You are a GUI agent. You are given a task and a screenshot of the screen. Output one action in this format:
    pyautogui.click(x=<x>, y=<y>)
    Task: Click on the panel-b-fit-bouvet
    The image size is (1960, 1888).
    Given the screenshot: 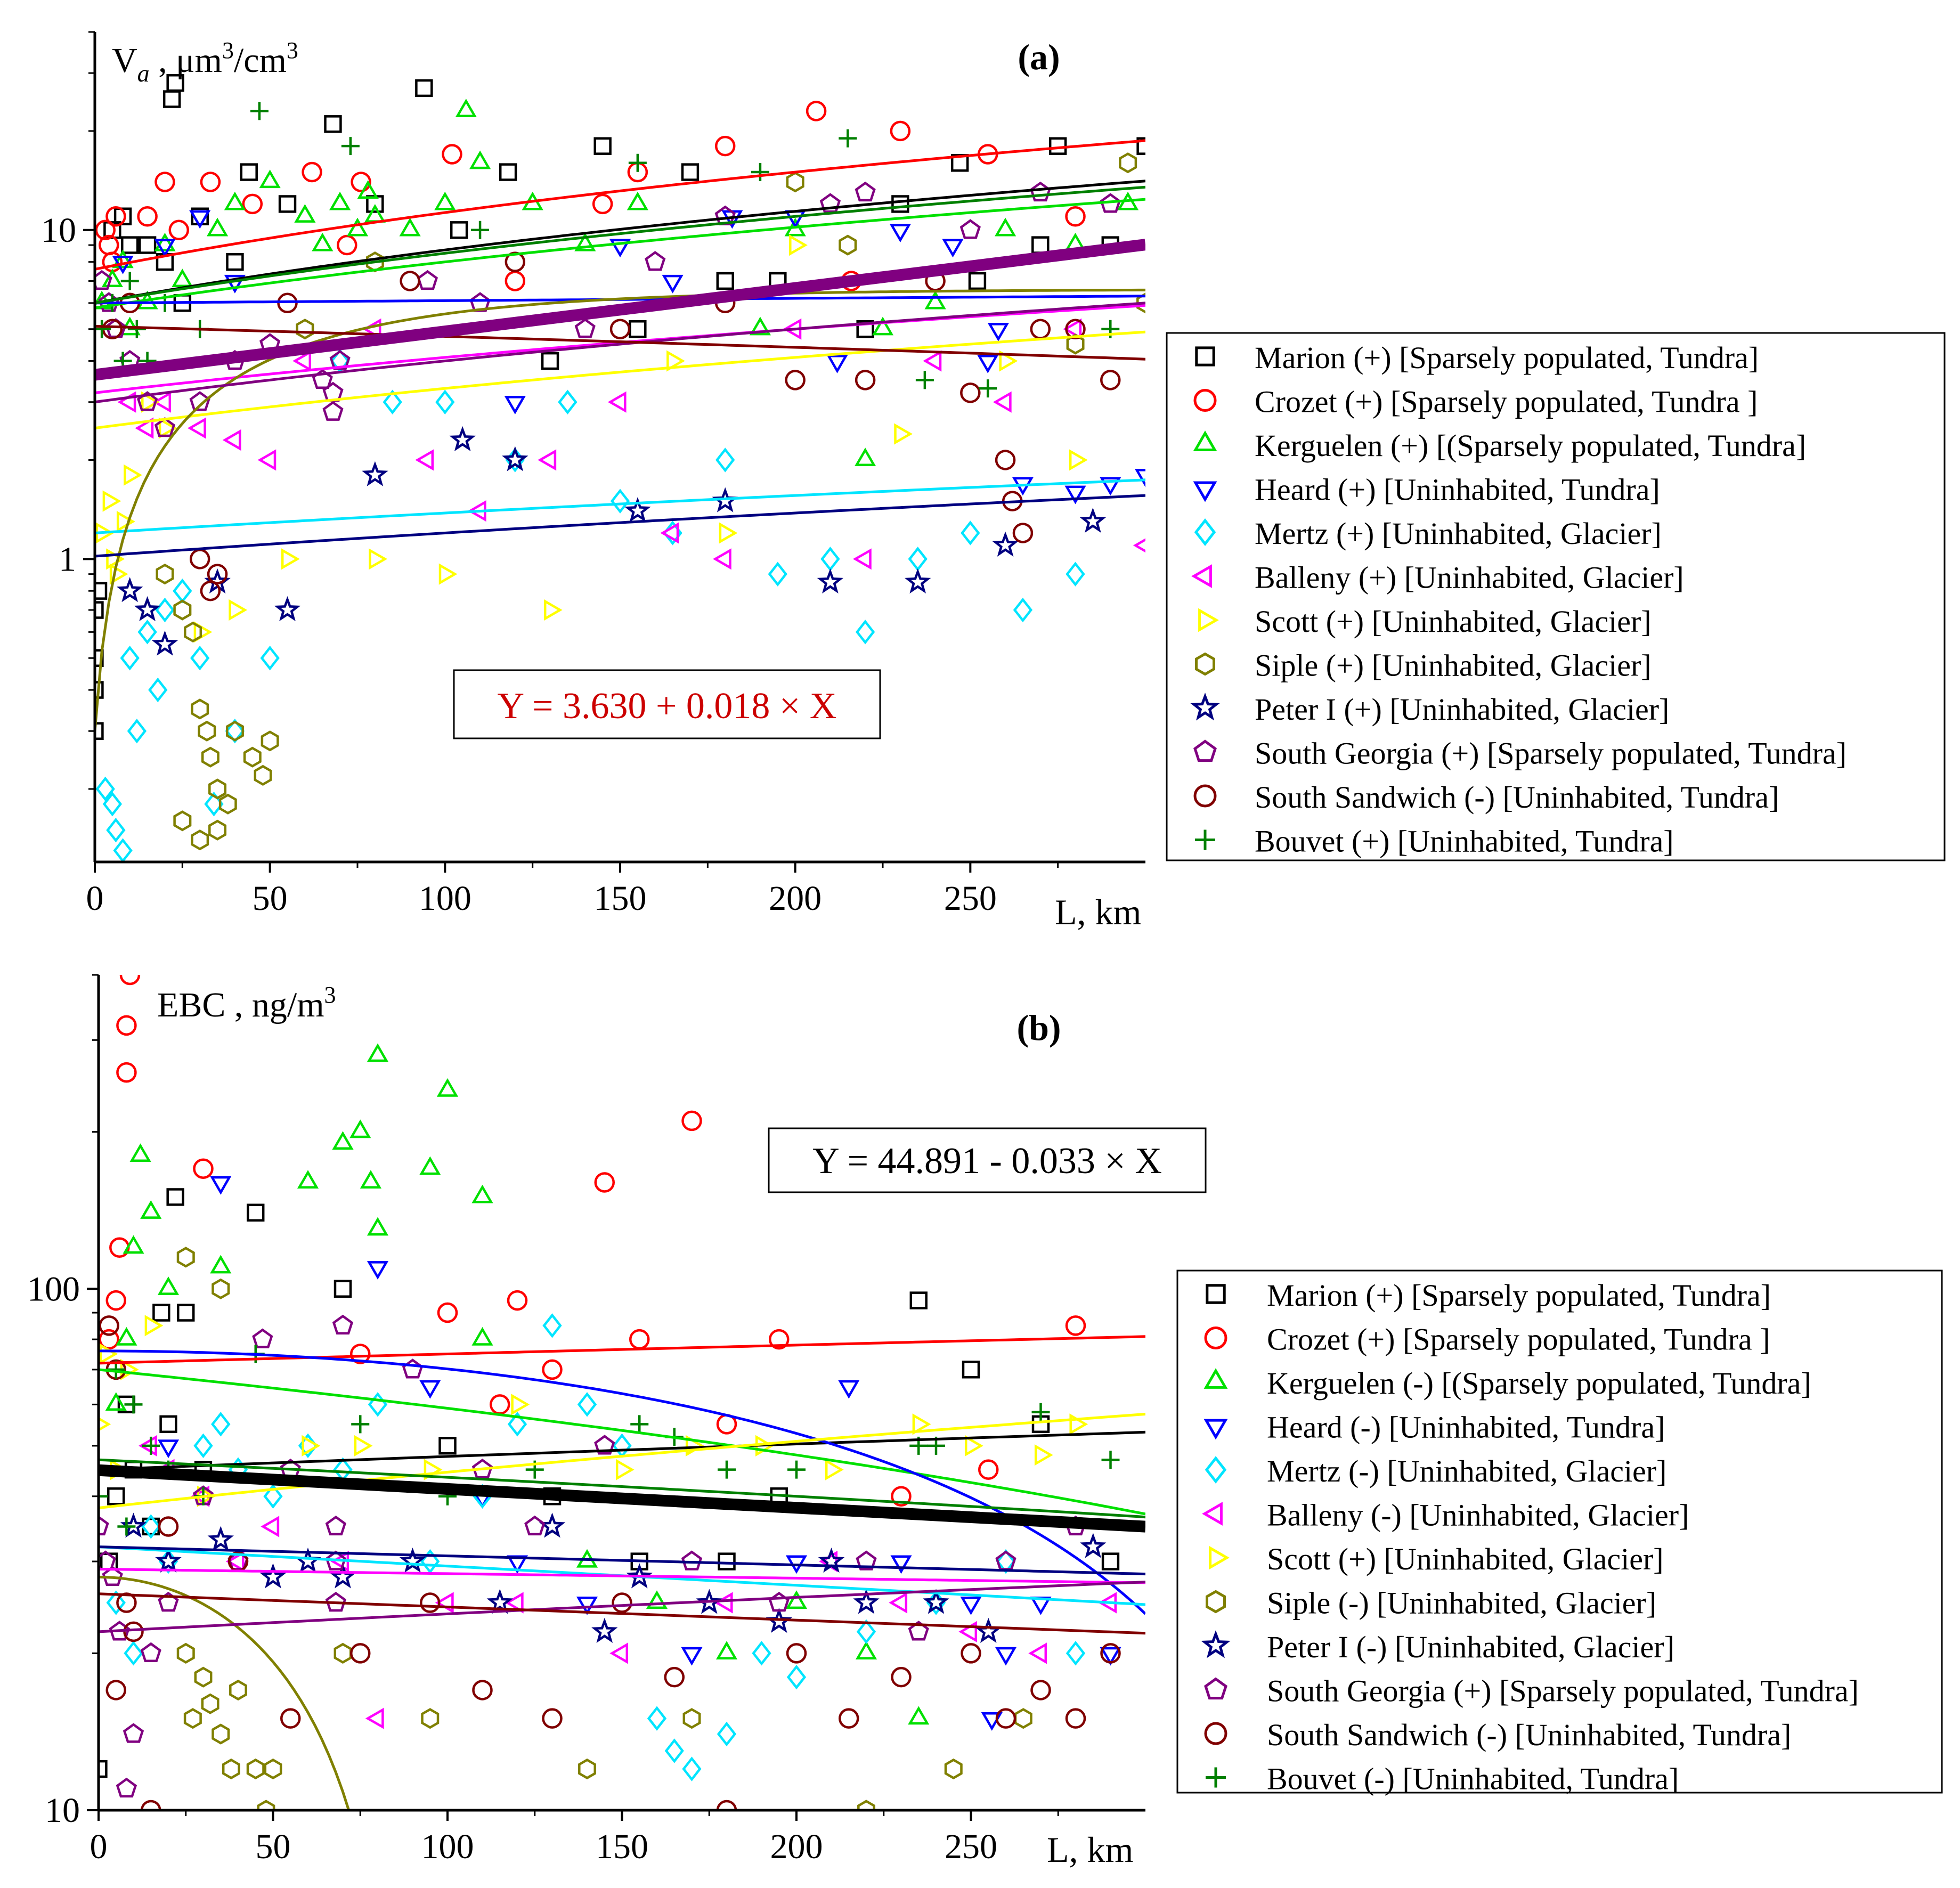 What is the action you would take?
    pyautogui.click(x=622, y=1488)
    